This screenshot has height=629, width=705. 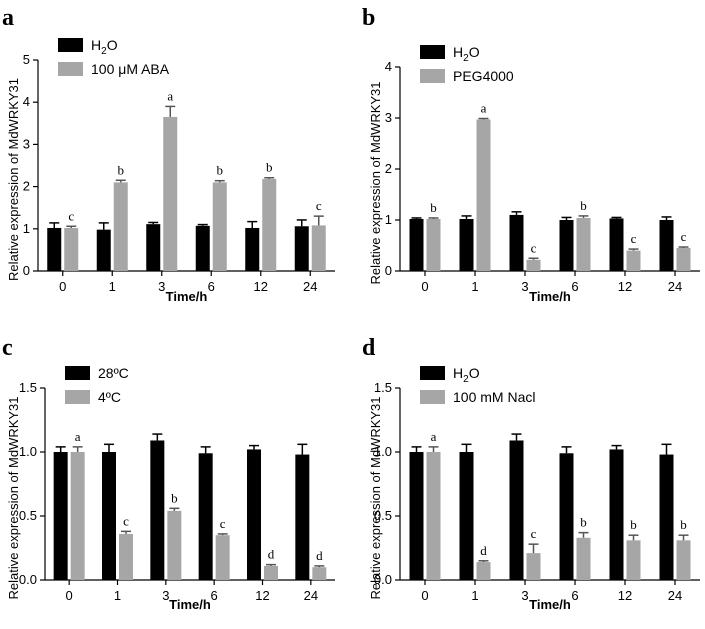 I want to click on y-tick-label: 5, so click(x=26, y=59).